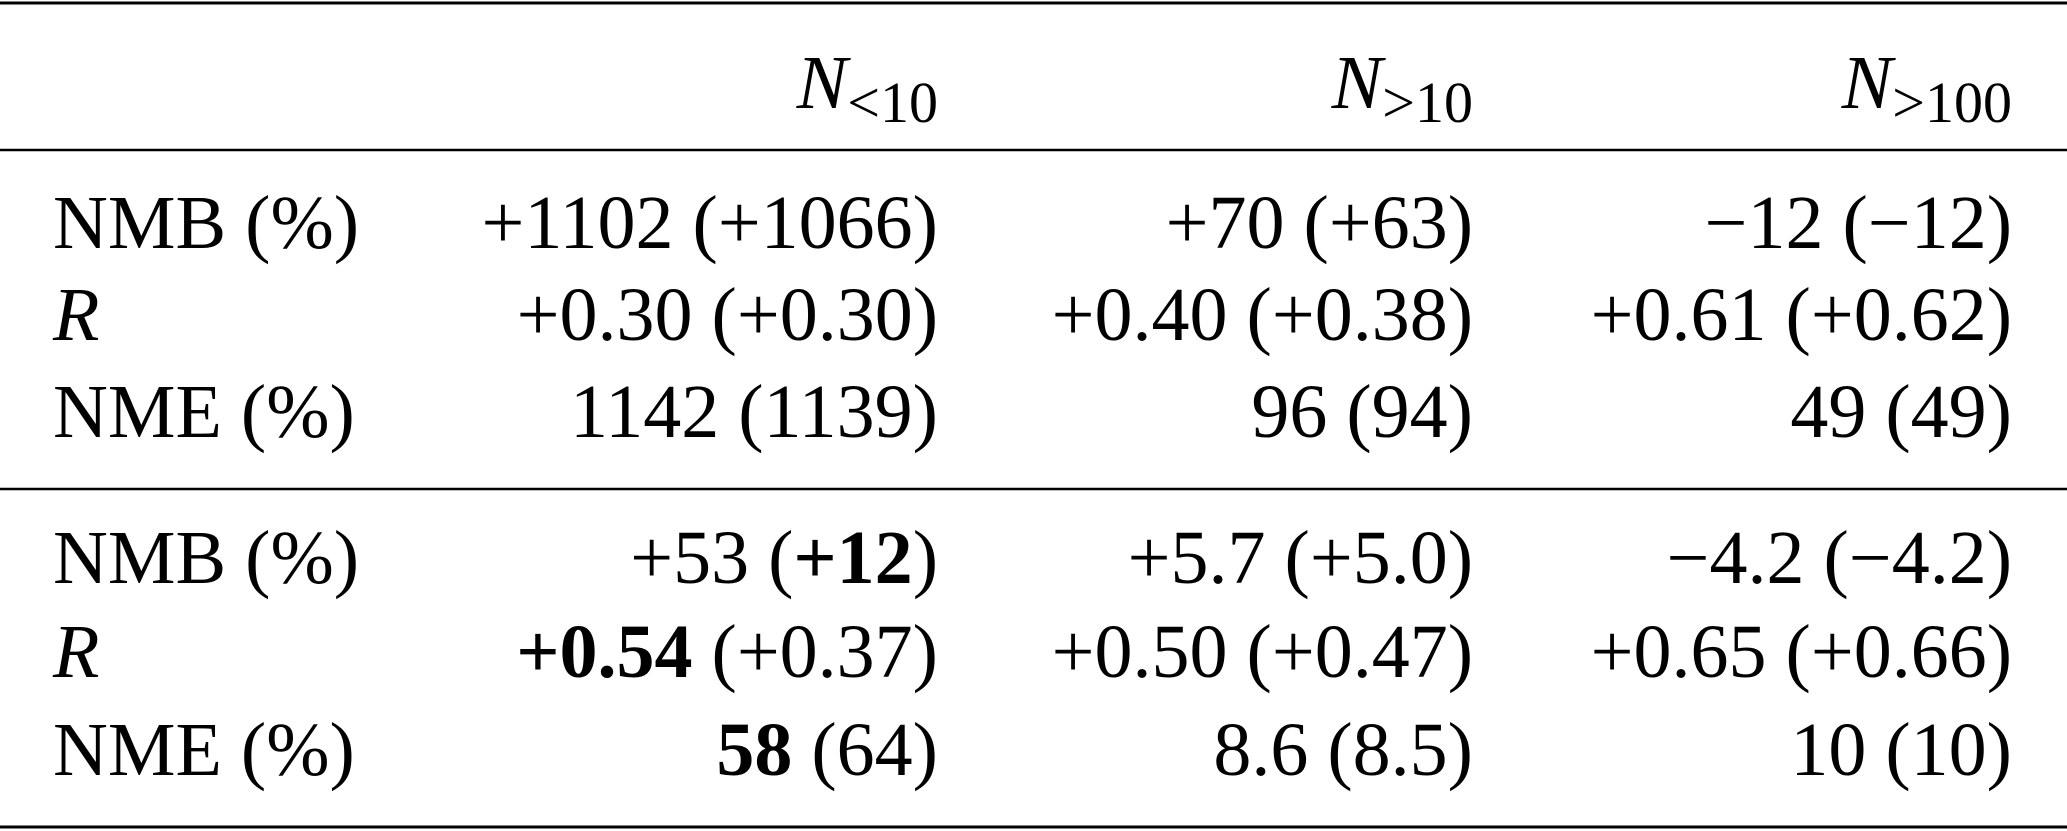 The image size is (2067, 831). I want to click on cell: +70 (+63), so click(1319, 223).